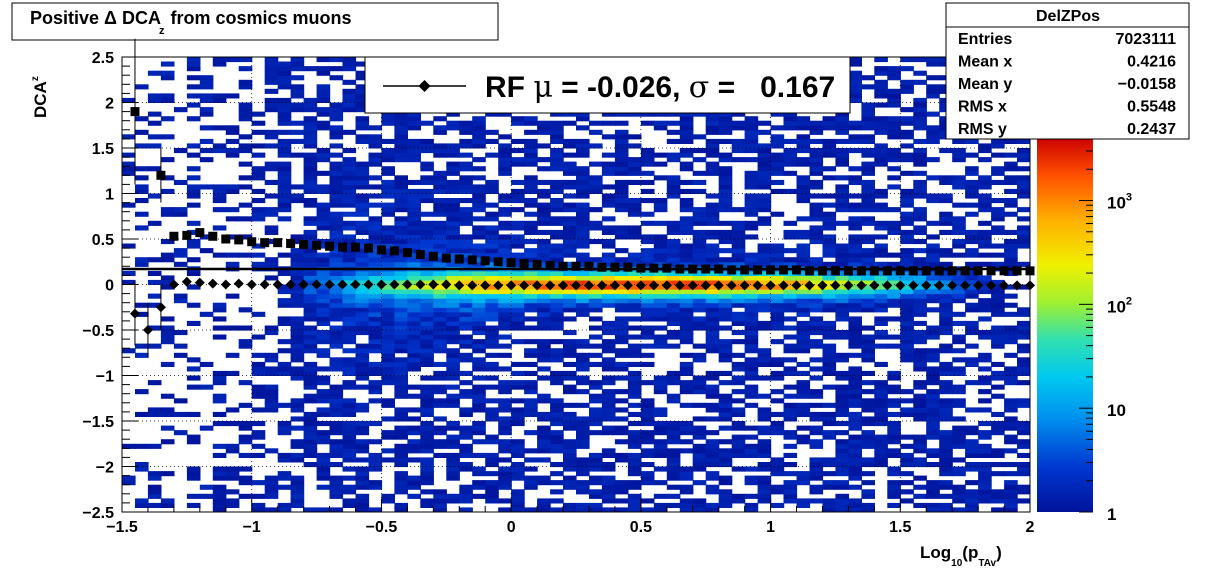  What do you see at coordinates (260, 18) in the screenshot?
I see `title-suffix: from cosmics muons` at bounding box center [260, 18].